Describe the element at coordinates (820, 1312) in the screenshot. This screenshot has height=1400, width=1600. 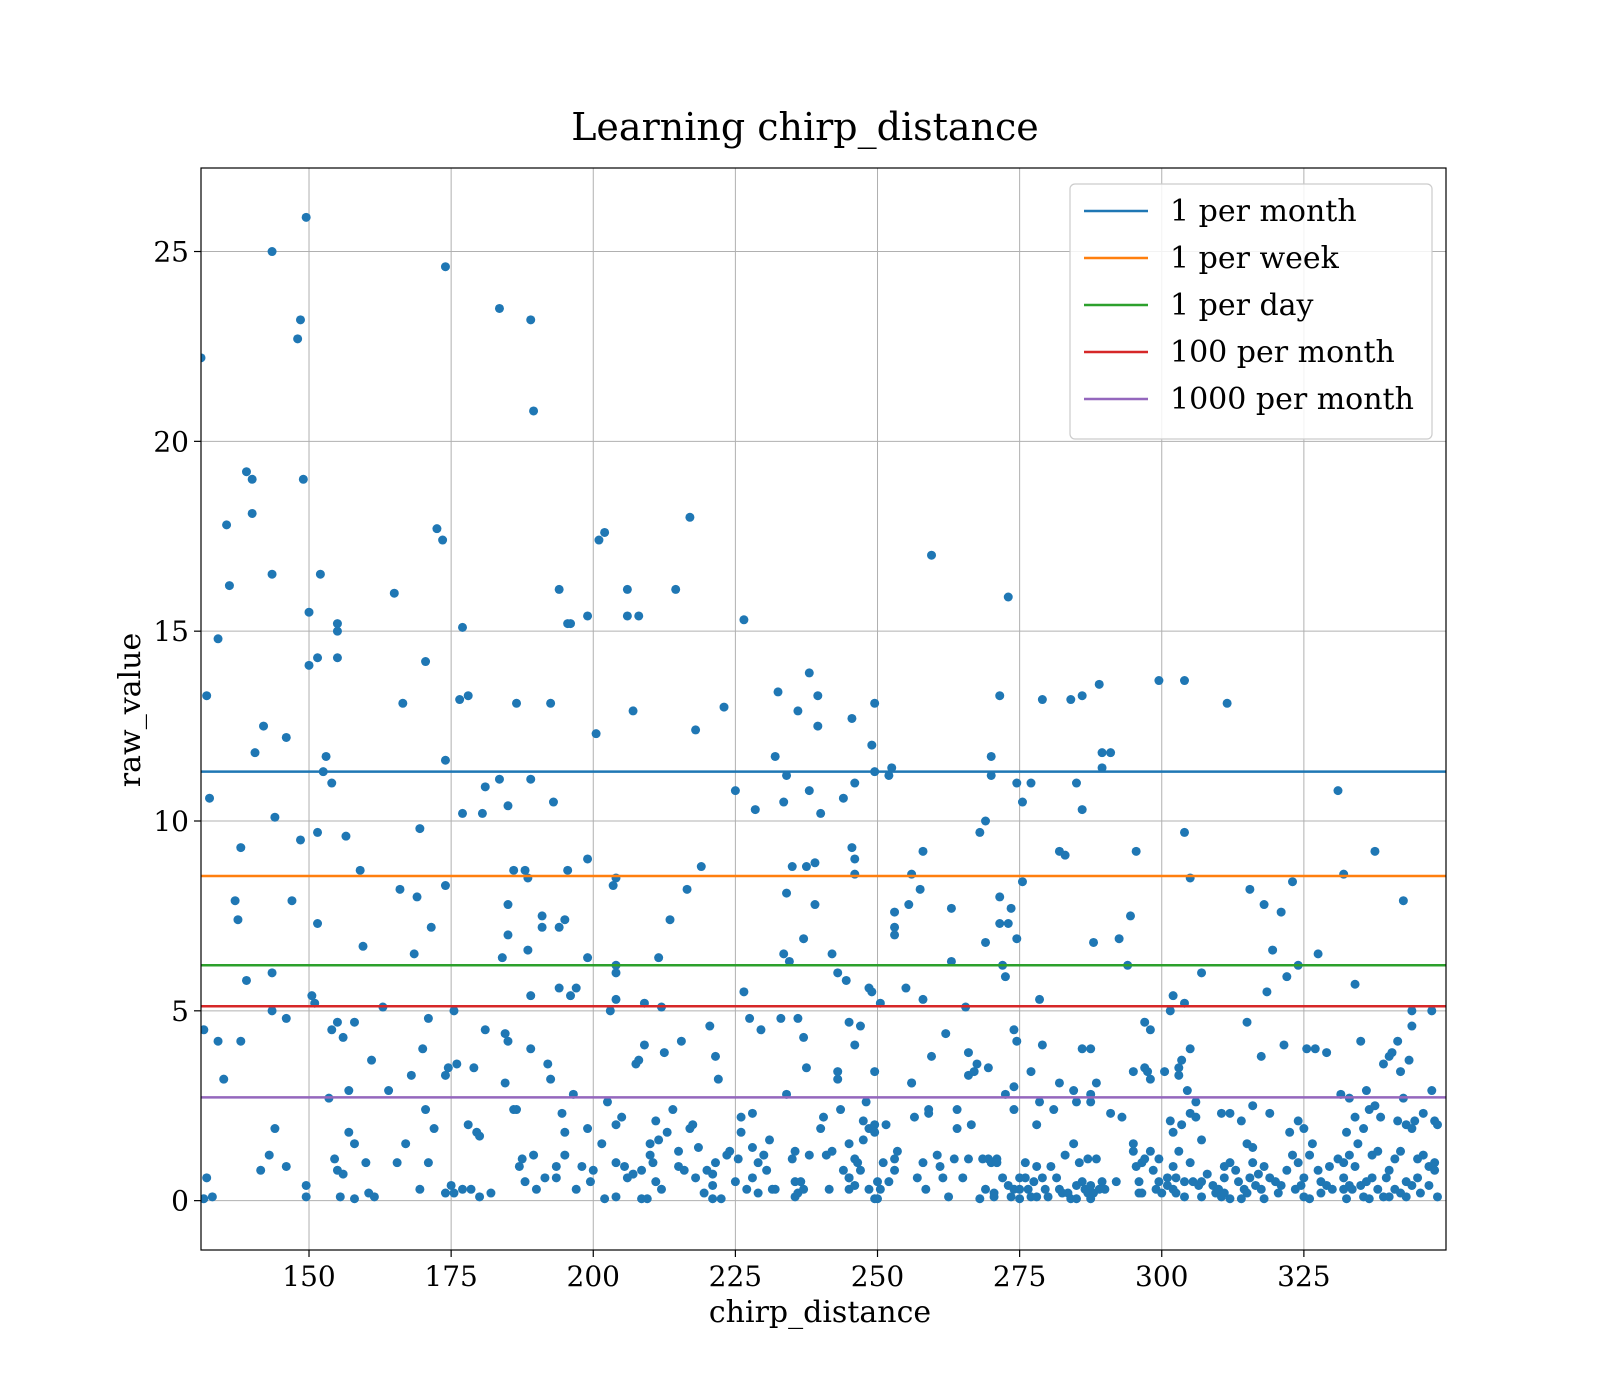
I see `x-axis-label: chirp_distance` at that location.